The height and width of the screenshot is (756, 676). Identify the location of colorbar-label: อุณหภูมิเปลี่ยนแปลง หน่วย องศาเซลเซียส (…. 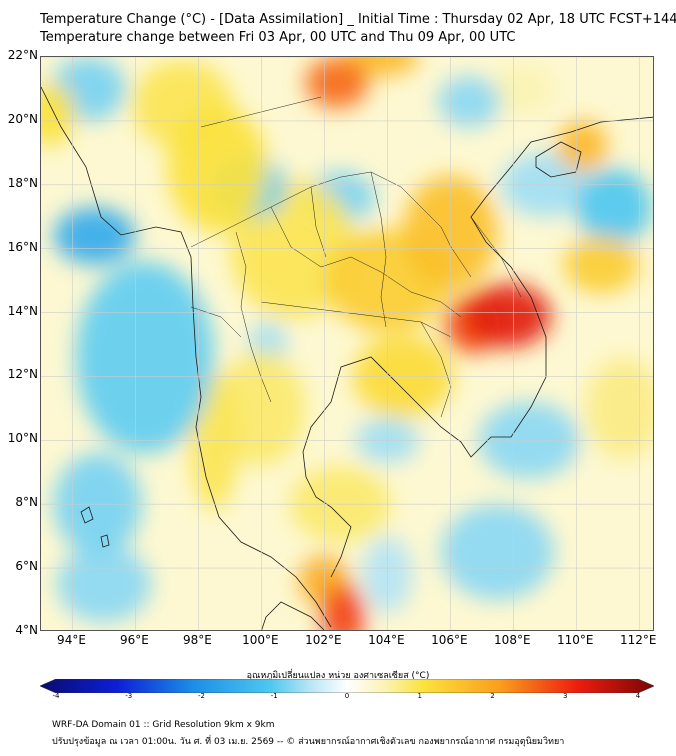
(338, 676).